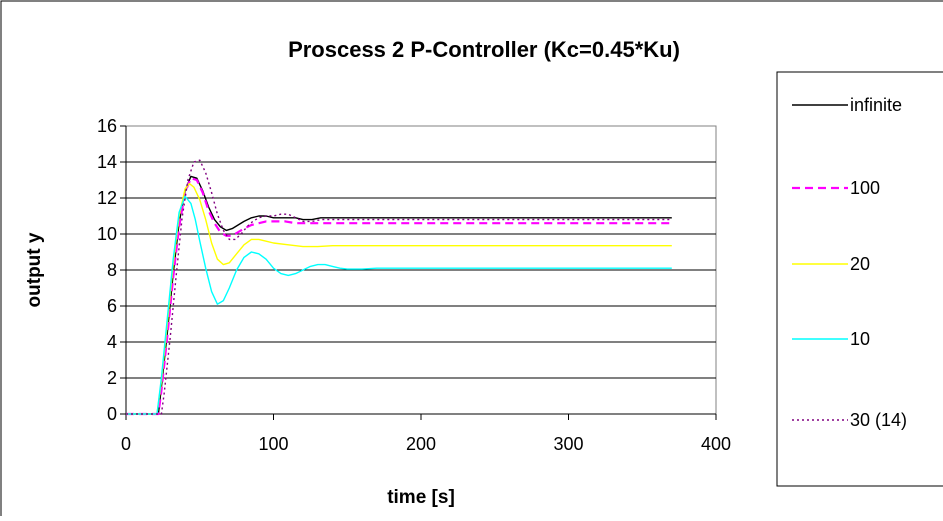  What do you see at coordinates (112, 378) in the screenshot?
I see `y-tick-label: 2` at bounding box center [112, 378].